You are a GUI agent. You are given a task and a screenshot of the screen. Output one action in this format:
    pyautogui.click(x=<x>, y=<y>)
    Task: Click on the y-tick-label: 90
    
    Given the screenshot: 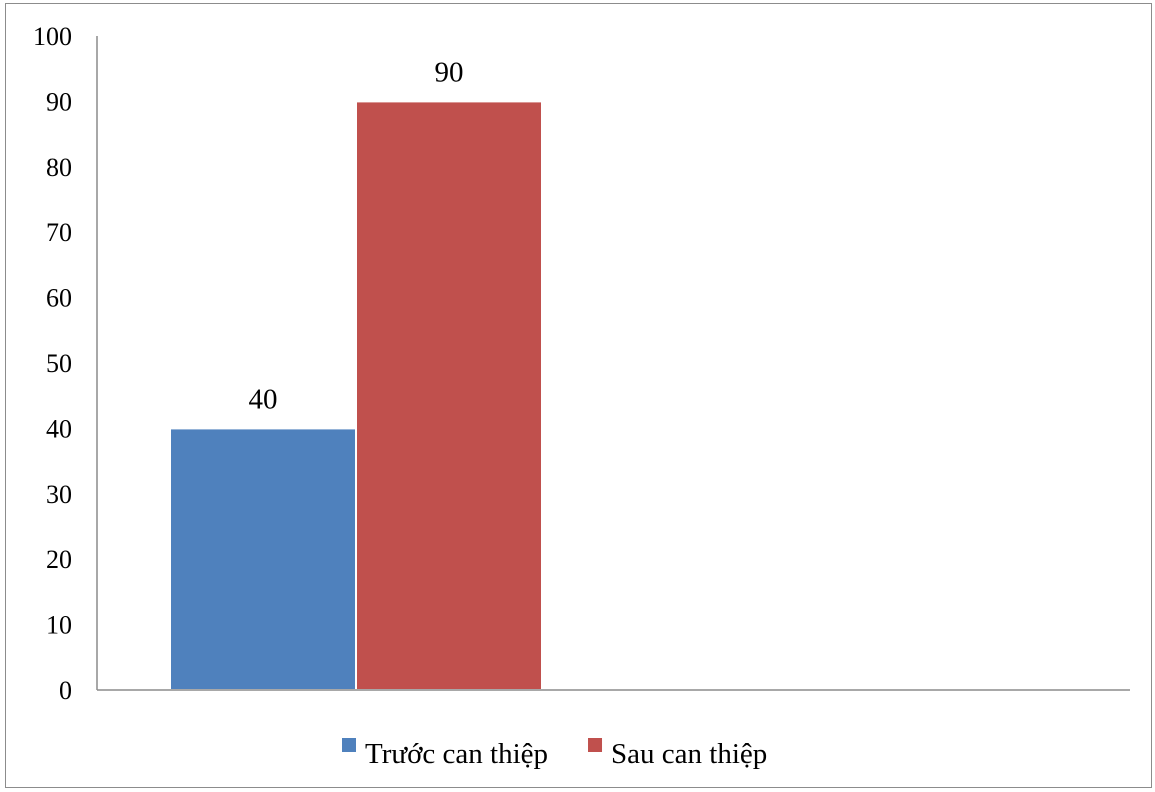 What is the action you would take?
    pyautogui.click(x=59, y=101)
    